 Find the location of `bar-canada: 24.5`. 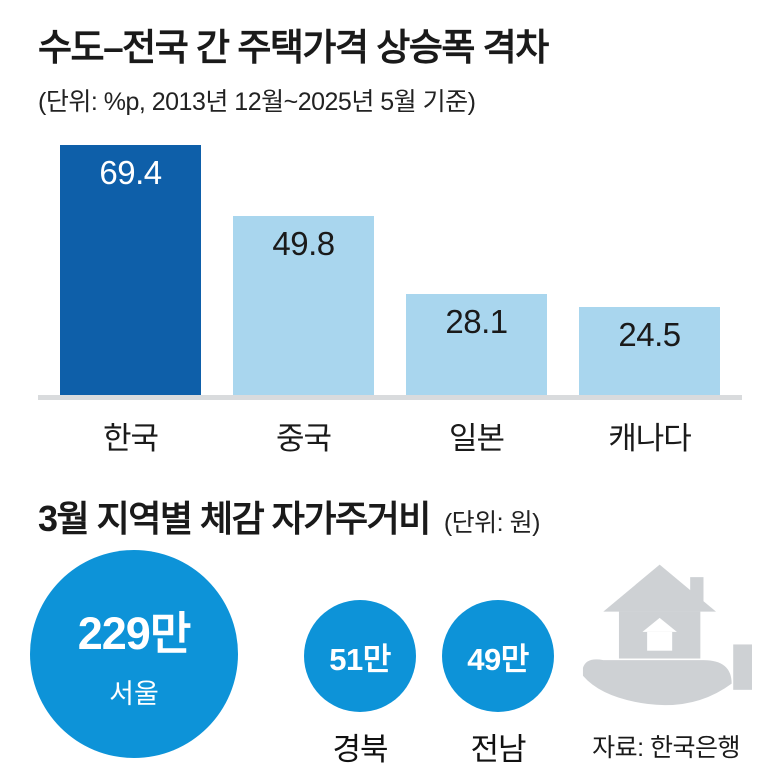

bar-canada: 24.5 is located at coordinates (649, 351).